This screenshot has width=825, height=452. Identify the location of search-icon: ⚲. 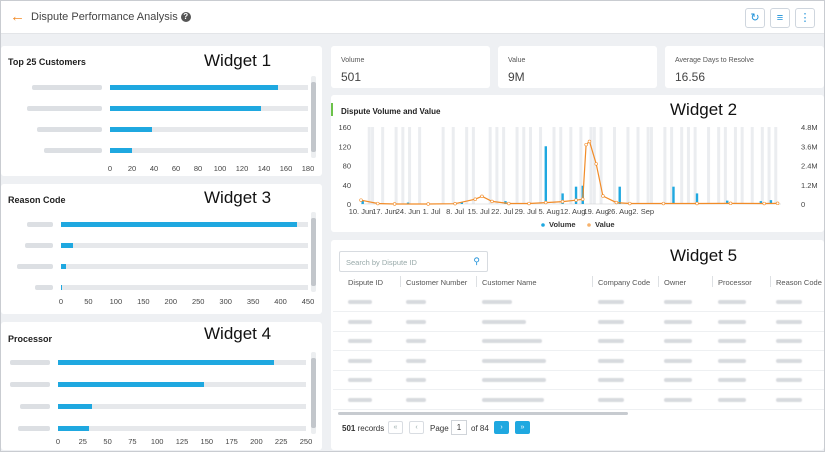
(476, 261).